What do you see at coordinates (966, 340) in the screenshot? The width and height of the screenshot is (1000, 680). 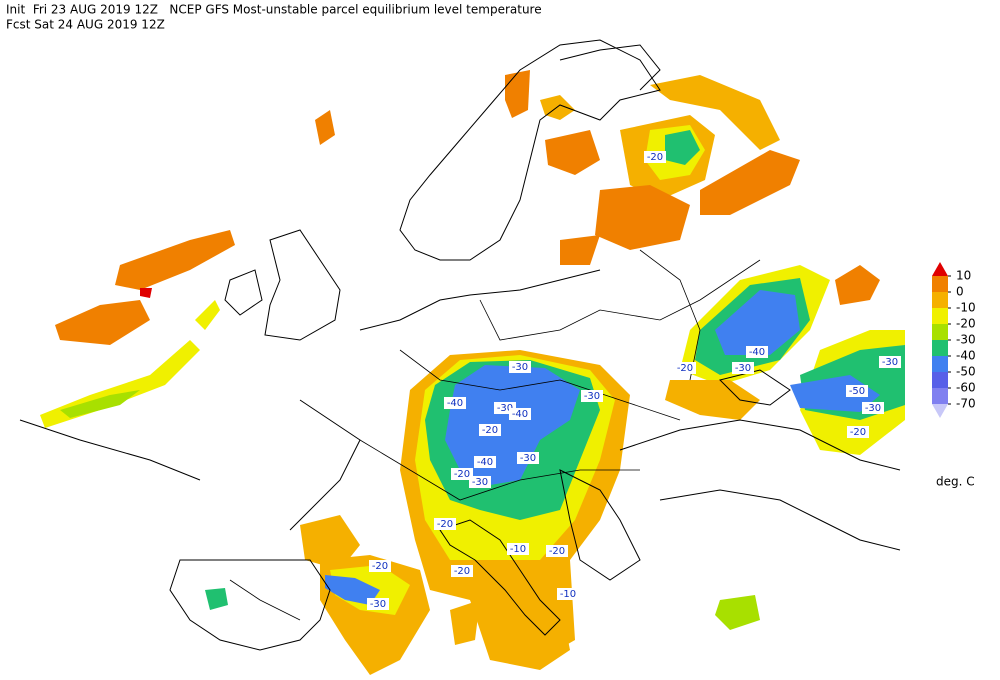 I see `legend-label: -30` at bounding box center [966, 340].